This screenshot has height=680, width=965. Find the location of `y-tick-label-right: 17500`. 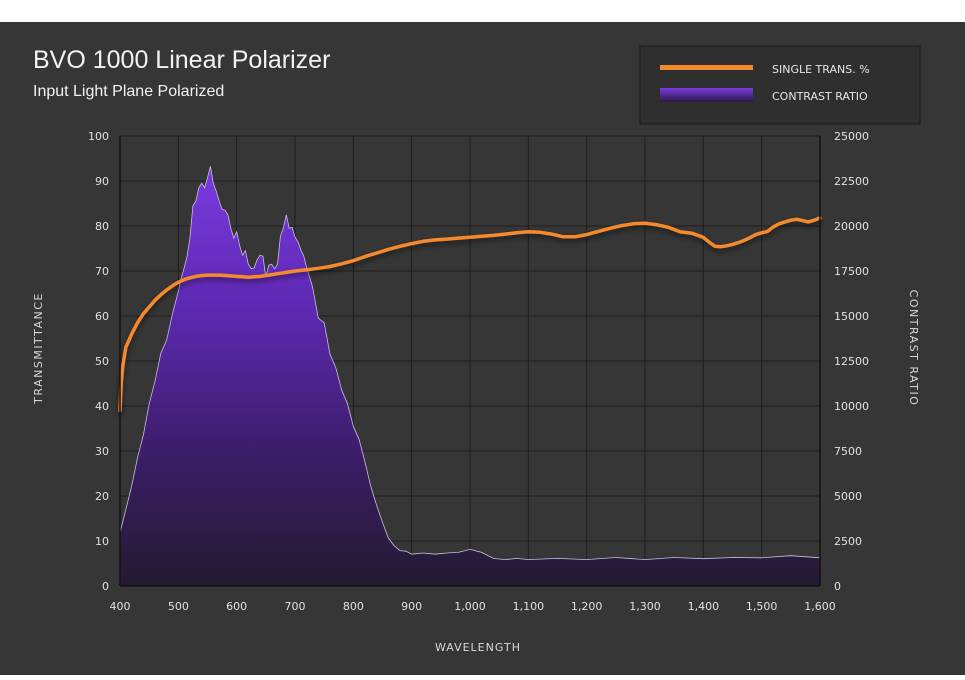

y-tick-label-right: 17500 is located at coordinates (851, 271).